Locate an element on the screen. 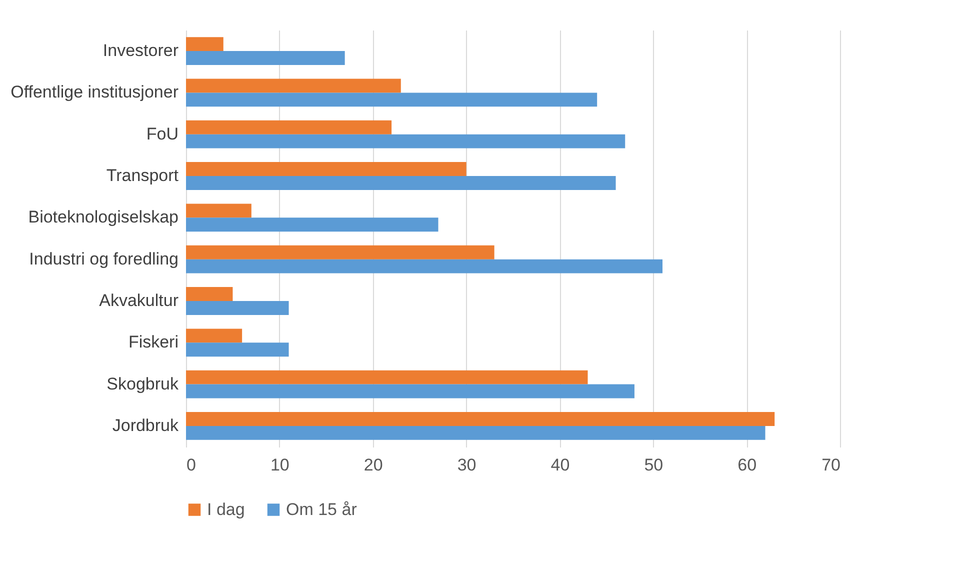 The height and width of the screenshot is (579, 957). legend-label: Om 15 år is located at coordinates (322, 509).